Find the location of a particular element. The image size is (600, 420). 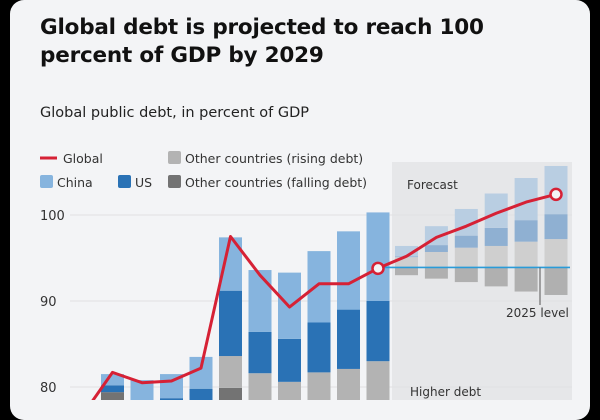

higher-debt-label: Higher debt is located at coordinates (445, 392).